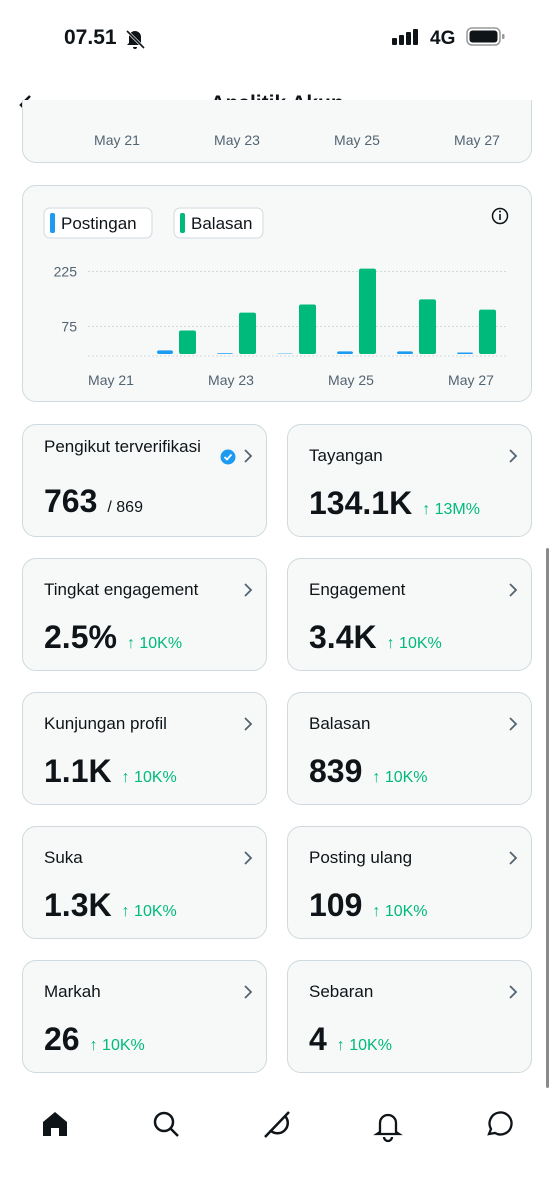 The height and width of the screenshot is (1200, 554). What do you see at coordinates (357, 589) in the screenshot?
I see `stat-label: Engagement` at bounding box center [357, 589].